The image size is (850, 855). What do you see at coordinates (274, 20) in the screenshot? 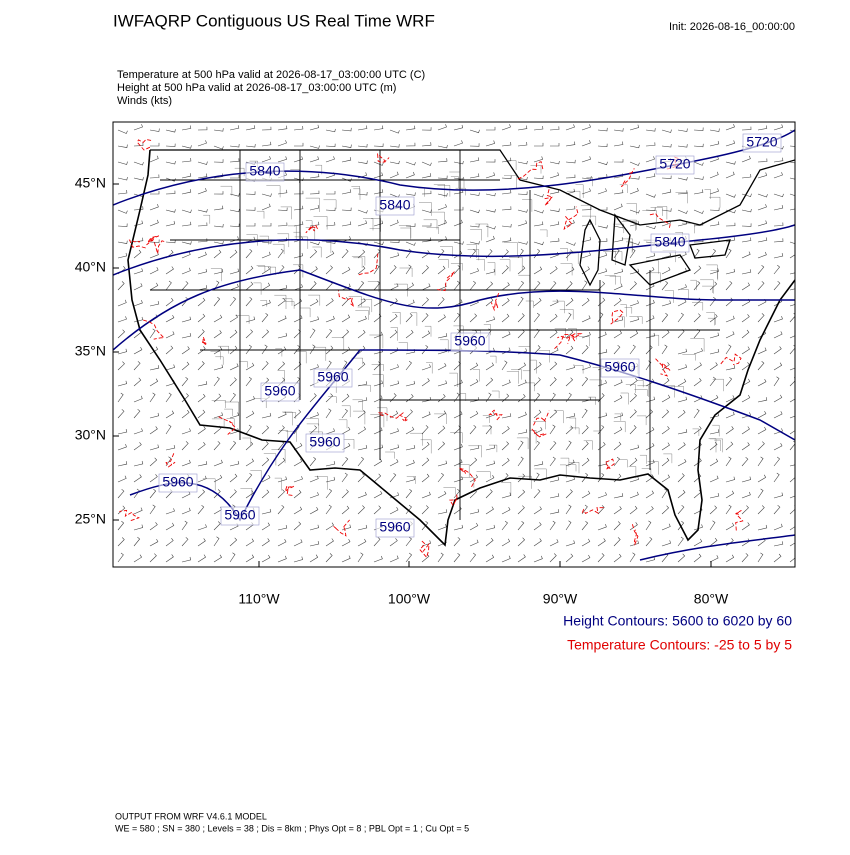
I see `title: IWFAQRP Contiguous US Real Time WRF` at bounding box center [274, 20].